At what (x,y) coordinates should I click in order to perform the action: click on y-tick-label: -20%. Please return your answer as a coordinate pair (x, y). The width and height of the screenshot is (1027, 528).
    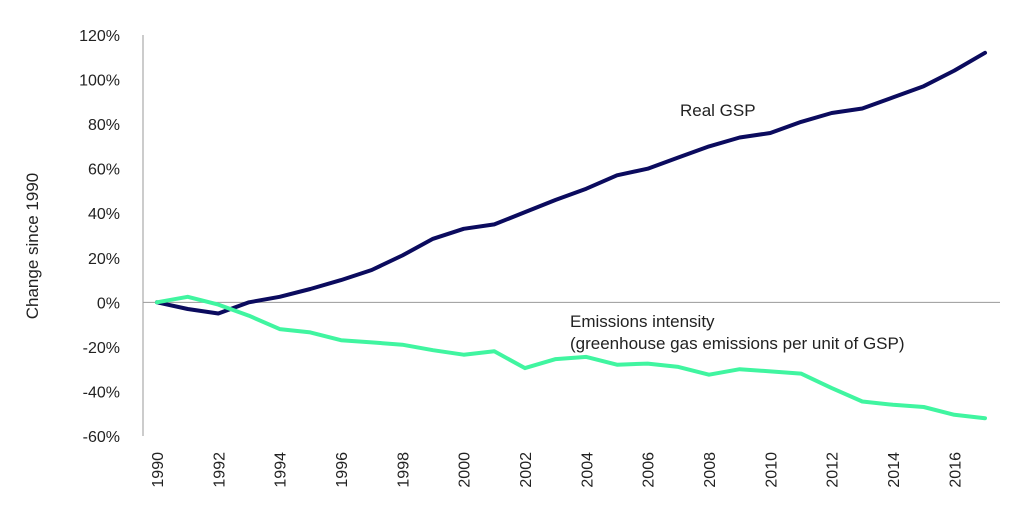
    Looking at the image, I should click on (101, 348).